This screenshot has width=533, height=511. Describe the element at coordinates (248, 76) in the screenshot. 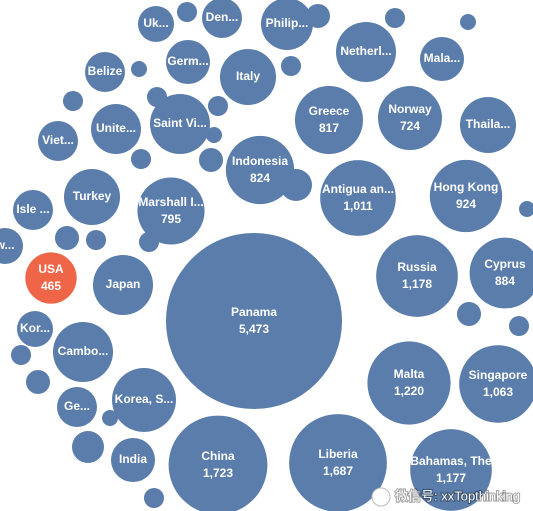

I see `bubble-label: Italy` at that location.